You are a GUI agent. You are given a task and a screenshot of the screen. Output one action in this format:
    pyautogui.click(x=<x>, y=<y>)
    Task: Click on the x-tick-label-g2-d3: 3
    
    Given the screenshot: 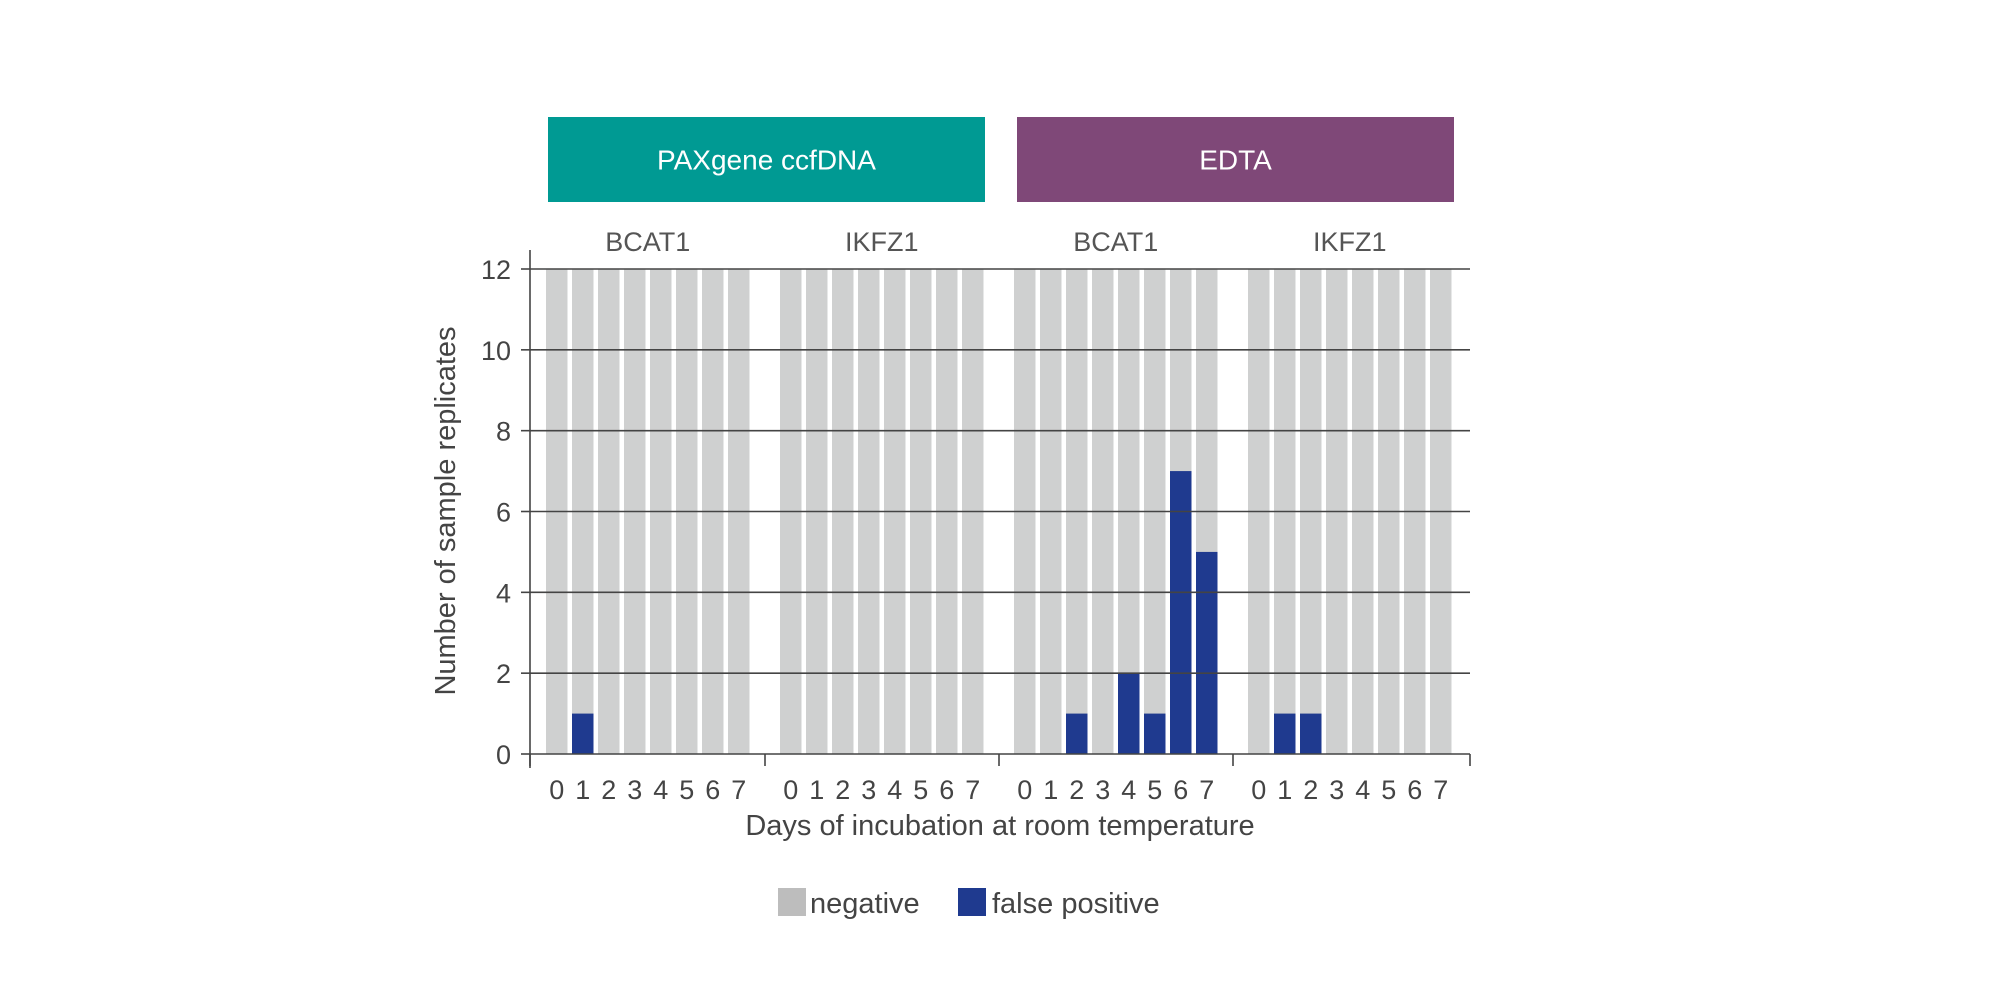 What is the action you would take?
    pyautogui.click(x=868, y=790)
    